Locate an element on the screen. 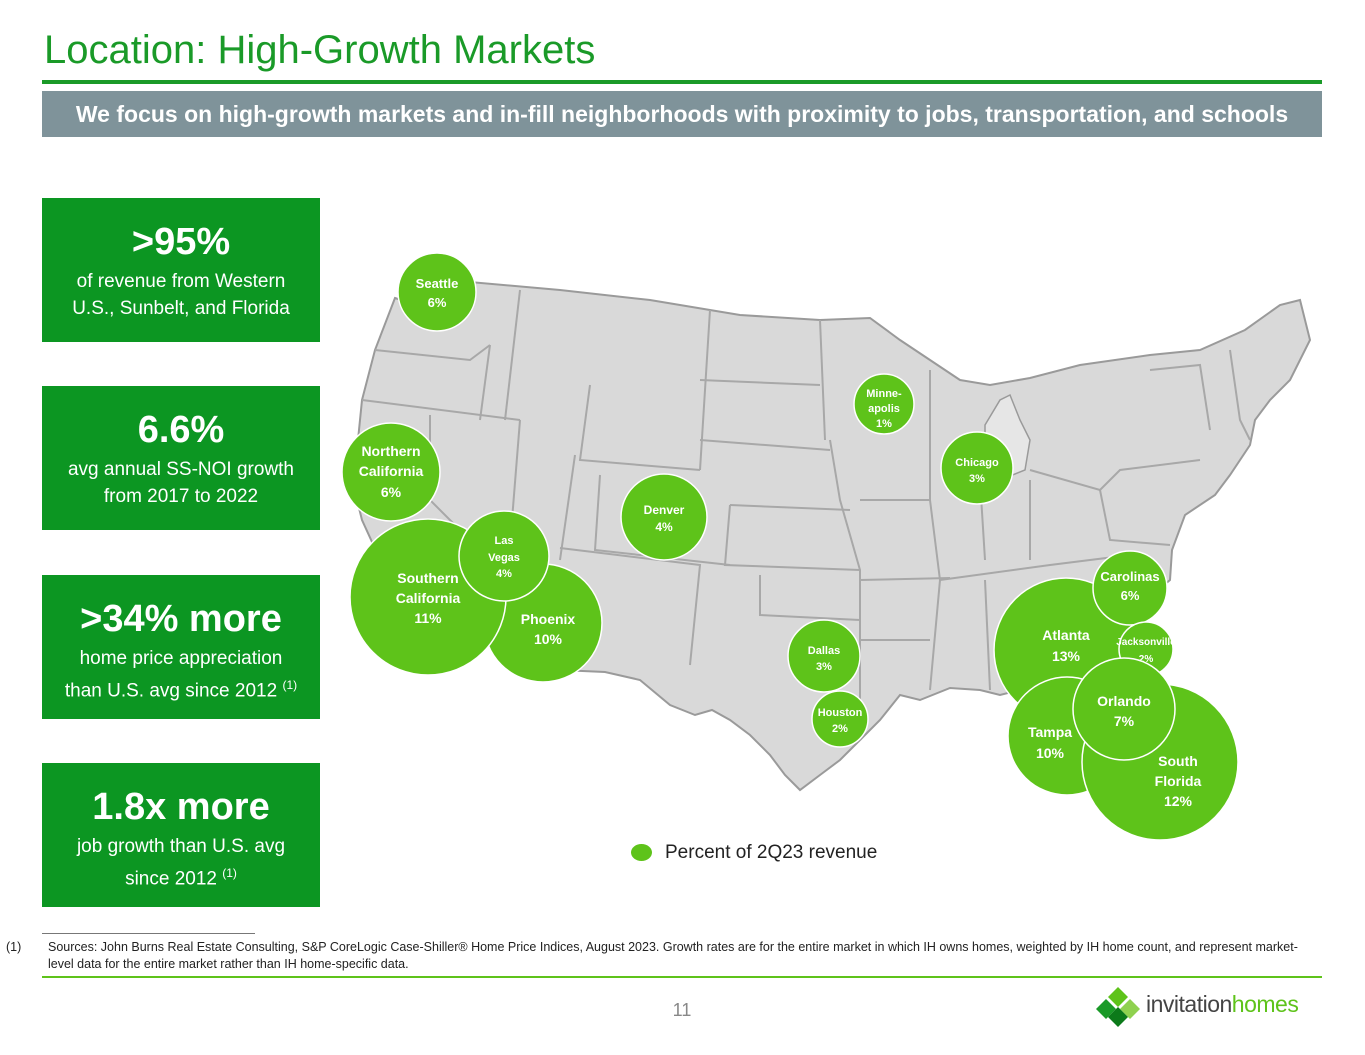 Image resolution: width=1365 pixels, height=1055 pixels. bubble-label: Southern is located at coordinates (427, 578).